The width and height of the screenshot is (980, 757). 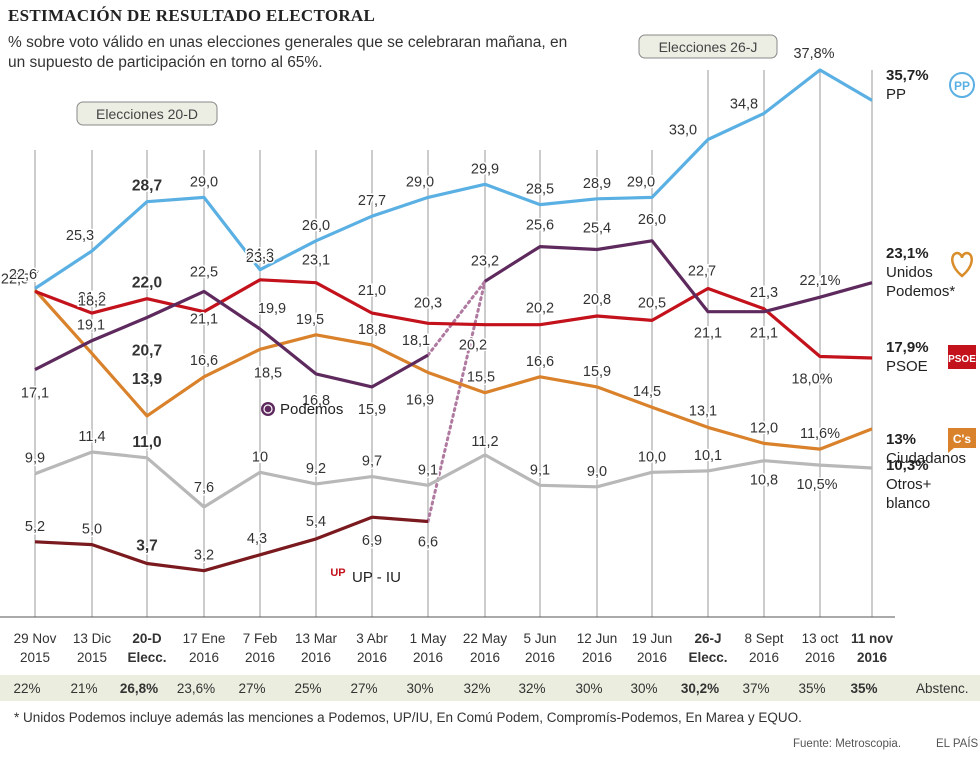 What do you see at coordinates (926, 458) in the screenshot?
I see `end-name-ciudadanos: Ciudadanos` at bounding box center [926, 458].